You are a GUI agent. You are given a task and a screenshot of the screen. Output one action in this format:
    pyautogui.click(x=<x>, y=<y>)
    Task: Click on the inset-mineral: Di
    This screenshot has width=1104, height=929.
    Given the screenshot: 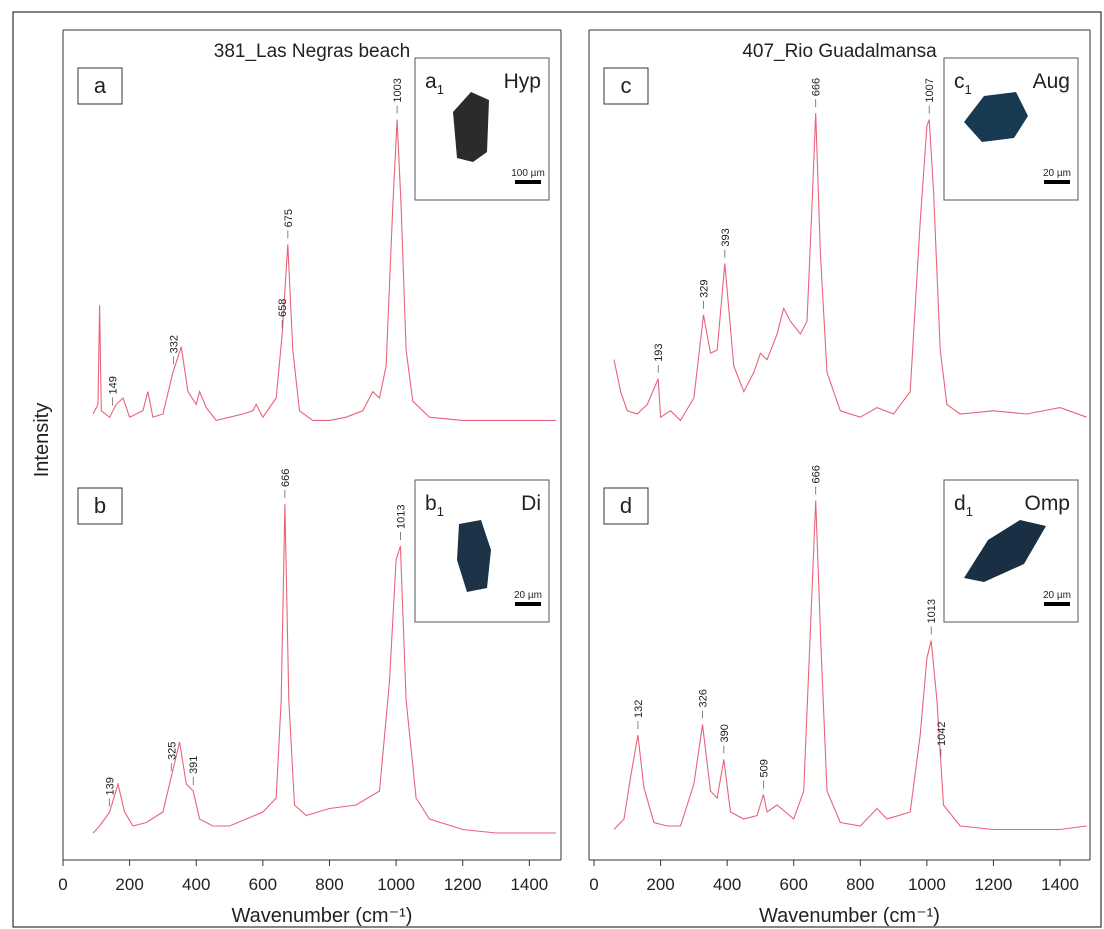 What is the action you would take?
    pyautogui.click(x=531, y=503)
    